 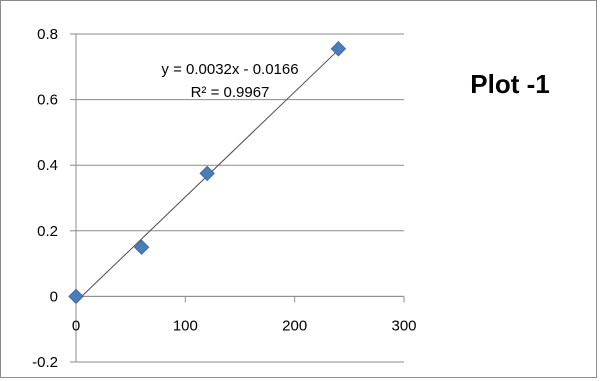 What do you see at coordinates (47, 165) in the screenshot?
I see `y-tick-label: 0.4` at bounding box center [47, 165].